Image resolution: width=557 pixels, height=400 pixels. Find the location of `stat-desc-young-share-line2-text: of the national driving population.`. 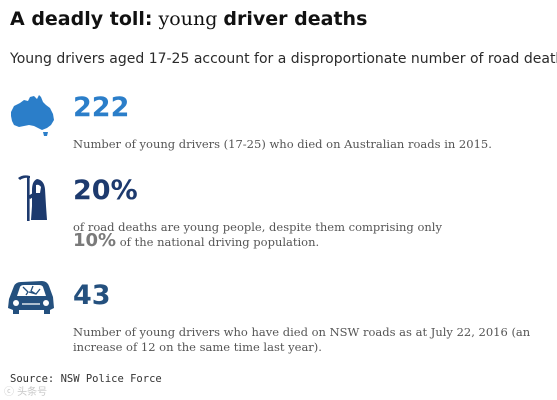

stat-desc-young-share-line2-text: of the national driving population. is located at coordinates (219, 242).